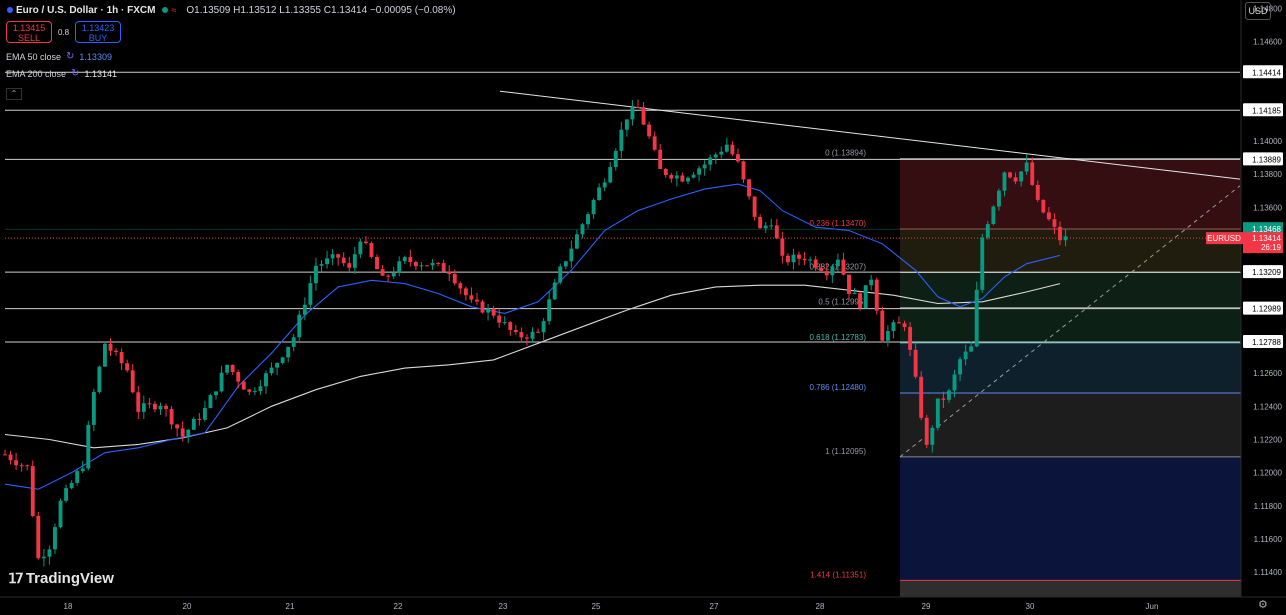 The image size is (1286, 615). I want to click on x-tick-label: 23, so click(503, 606).